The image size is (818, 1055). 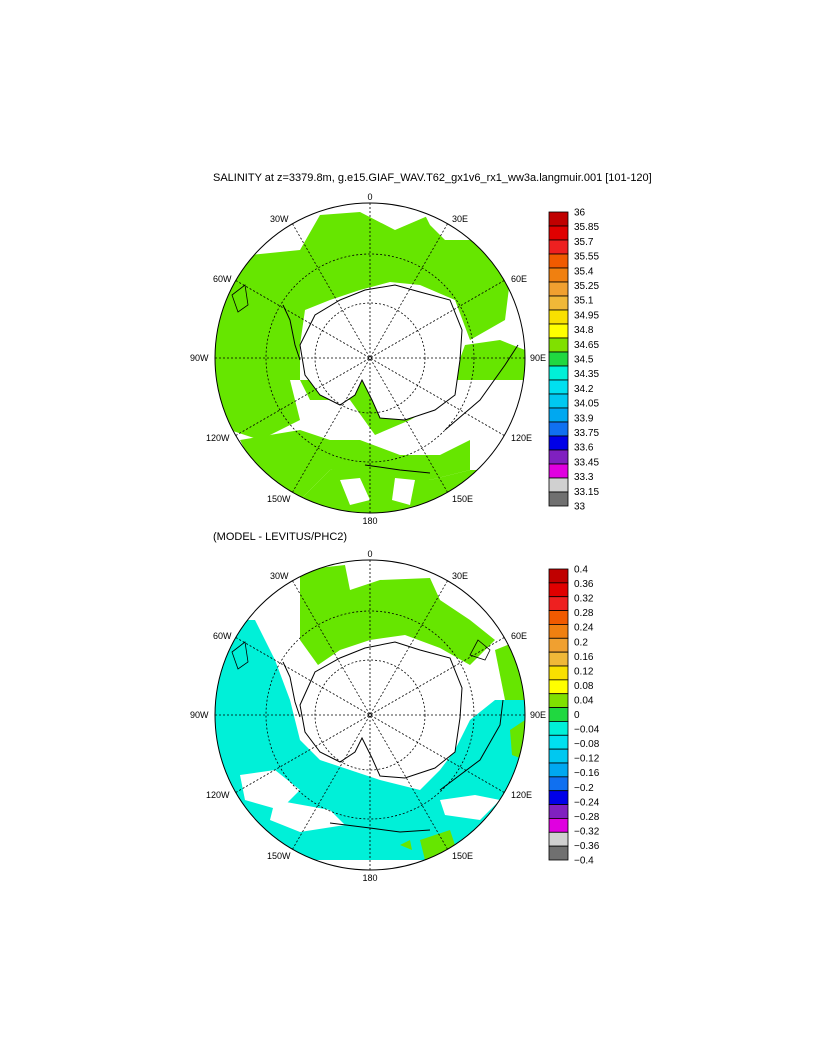 I want to click on map1-label-150e: 150E, so click(x=462, y=499).